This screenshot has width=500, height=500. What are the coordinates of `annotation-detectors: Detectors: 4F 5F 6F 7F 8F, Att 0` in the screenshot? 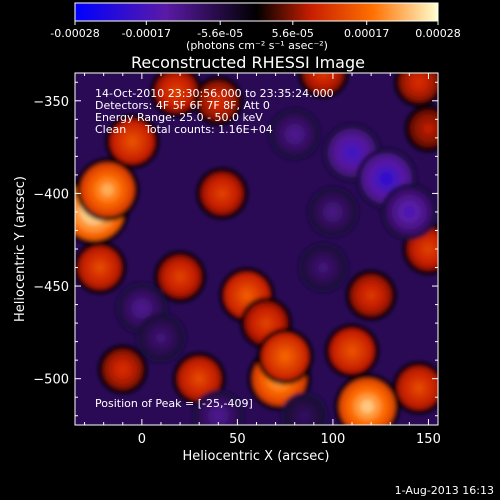 It's located at (182, 105).